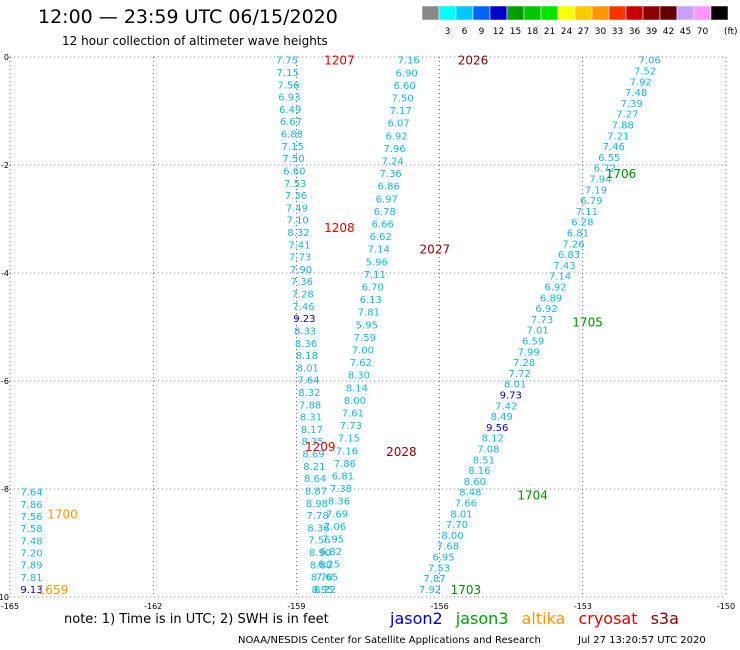  Describe the element at coordinates (53, 590) in the screenshot. I see `pass-time-label: 1659` at that location.